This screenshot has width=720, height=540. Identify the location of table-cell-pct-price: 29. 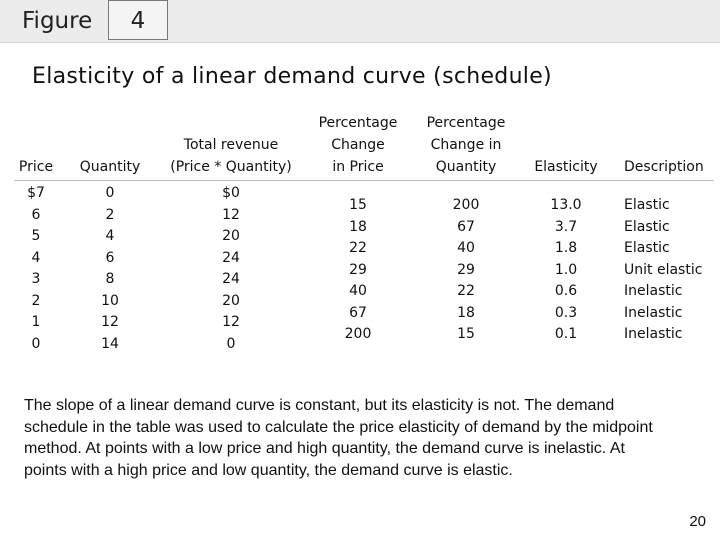
(358, 269).